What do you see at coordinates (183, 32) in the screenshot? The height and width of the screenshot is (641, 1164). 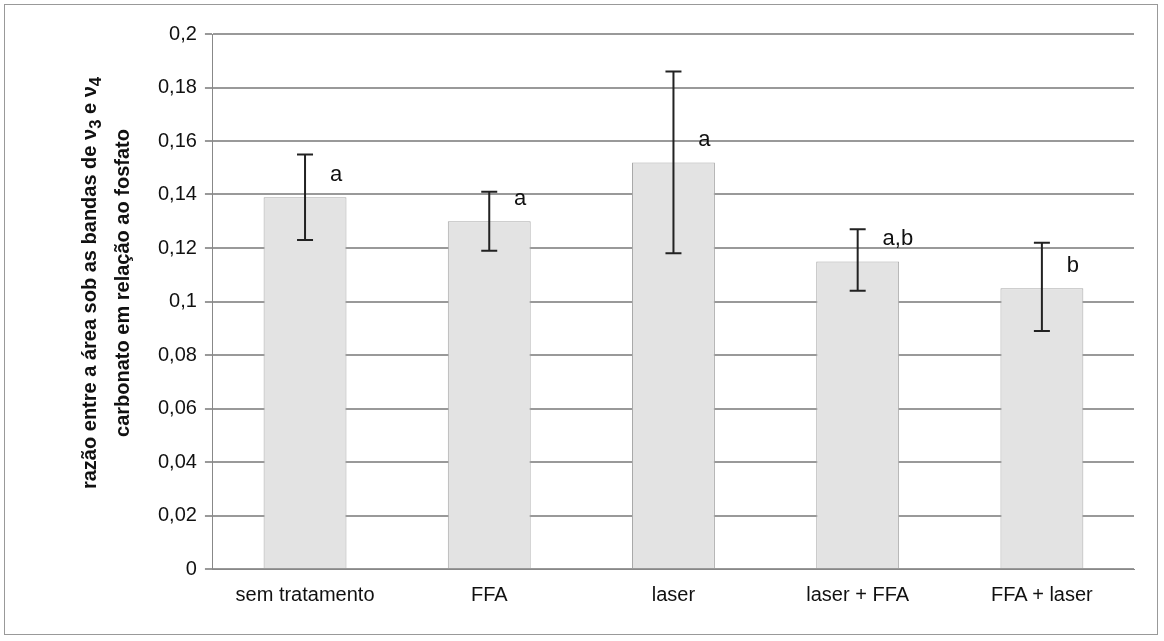 I see `y-tick-label: 0,2` at bounding box center [183, 32].